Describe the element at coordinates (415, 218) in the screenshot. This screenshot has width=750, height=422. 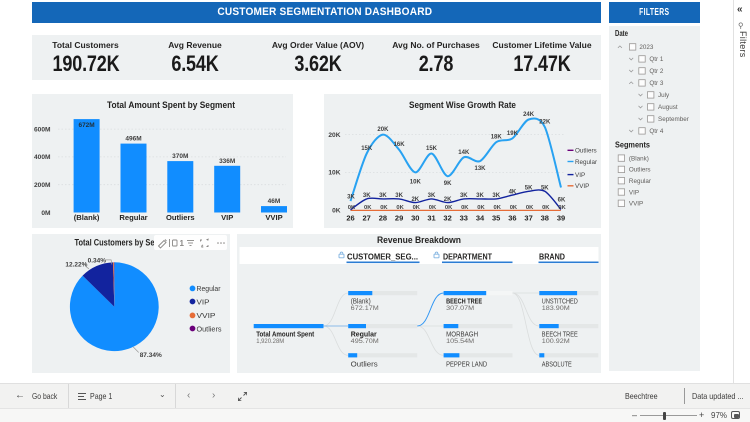
I see `svg-text: 30` at that location.